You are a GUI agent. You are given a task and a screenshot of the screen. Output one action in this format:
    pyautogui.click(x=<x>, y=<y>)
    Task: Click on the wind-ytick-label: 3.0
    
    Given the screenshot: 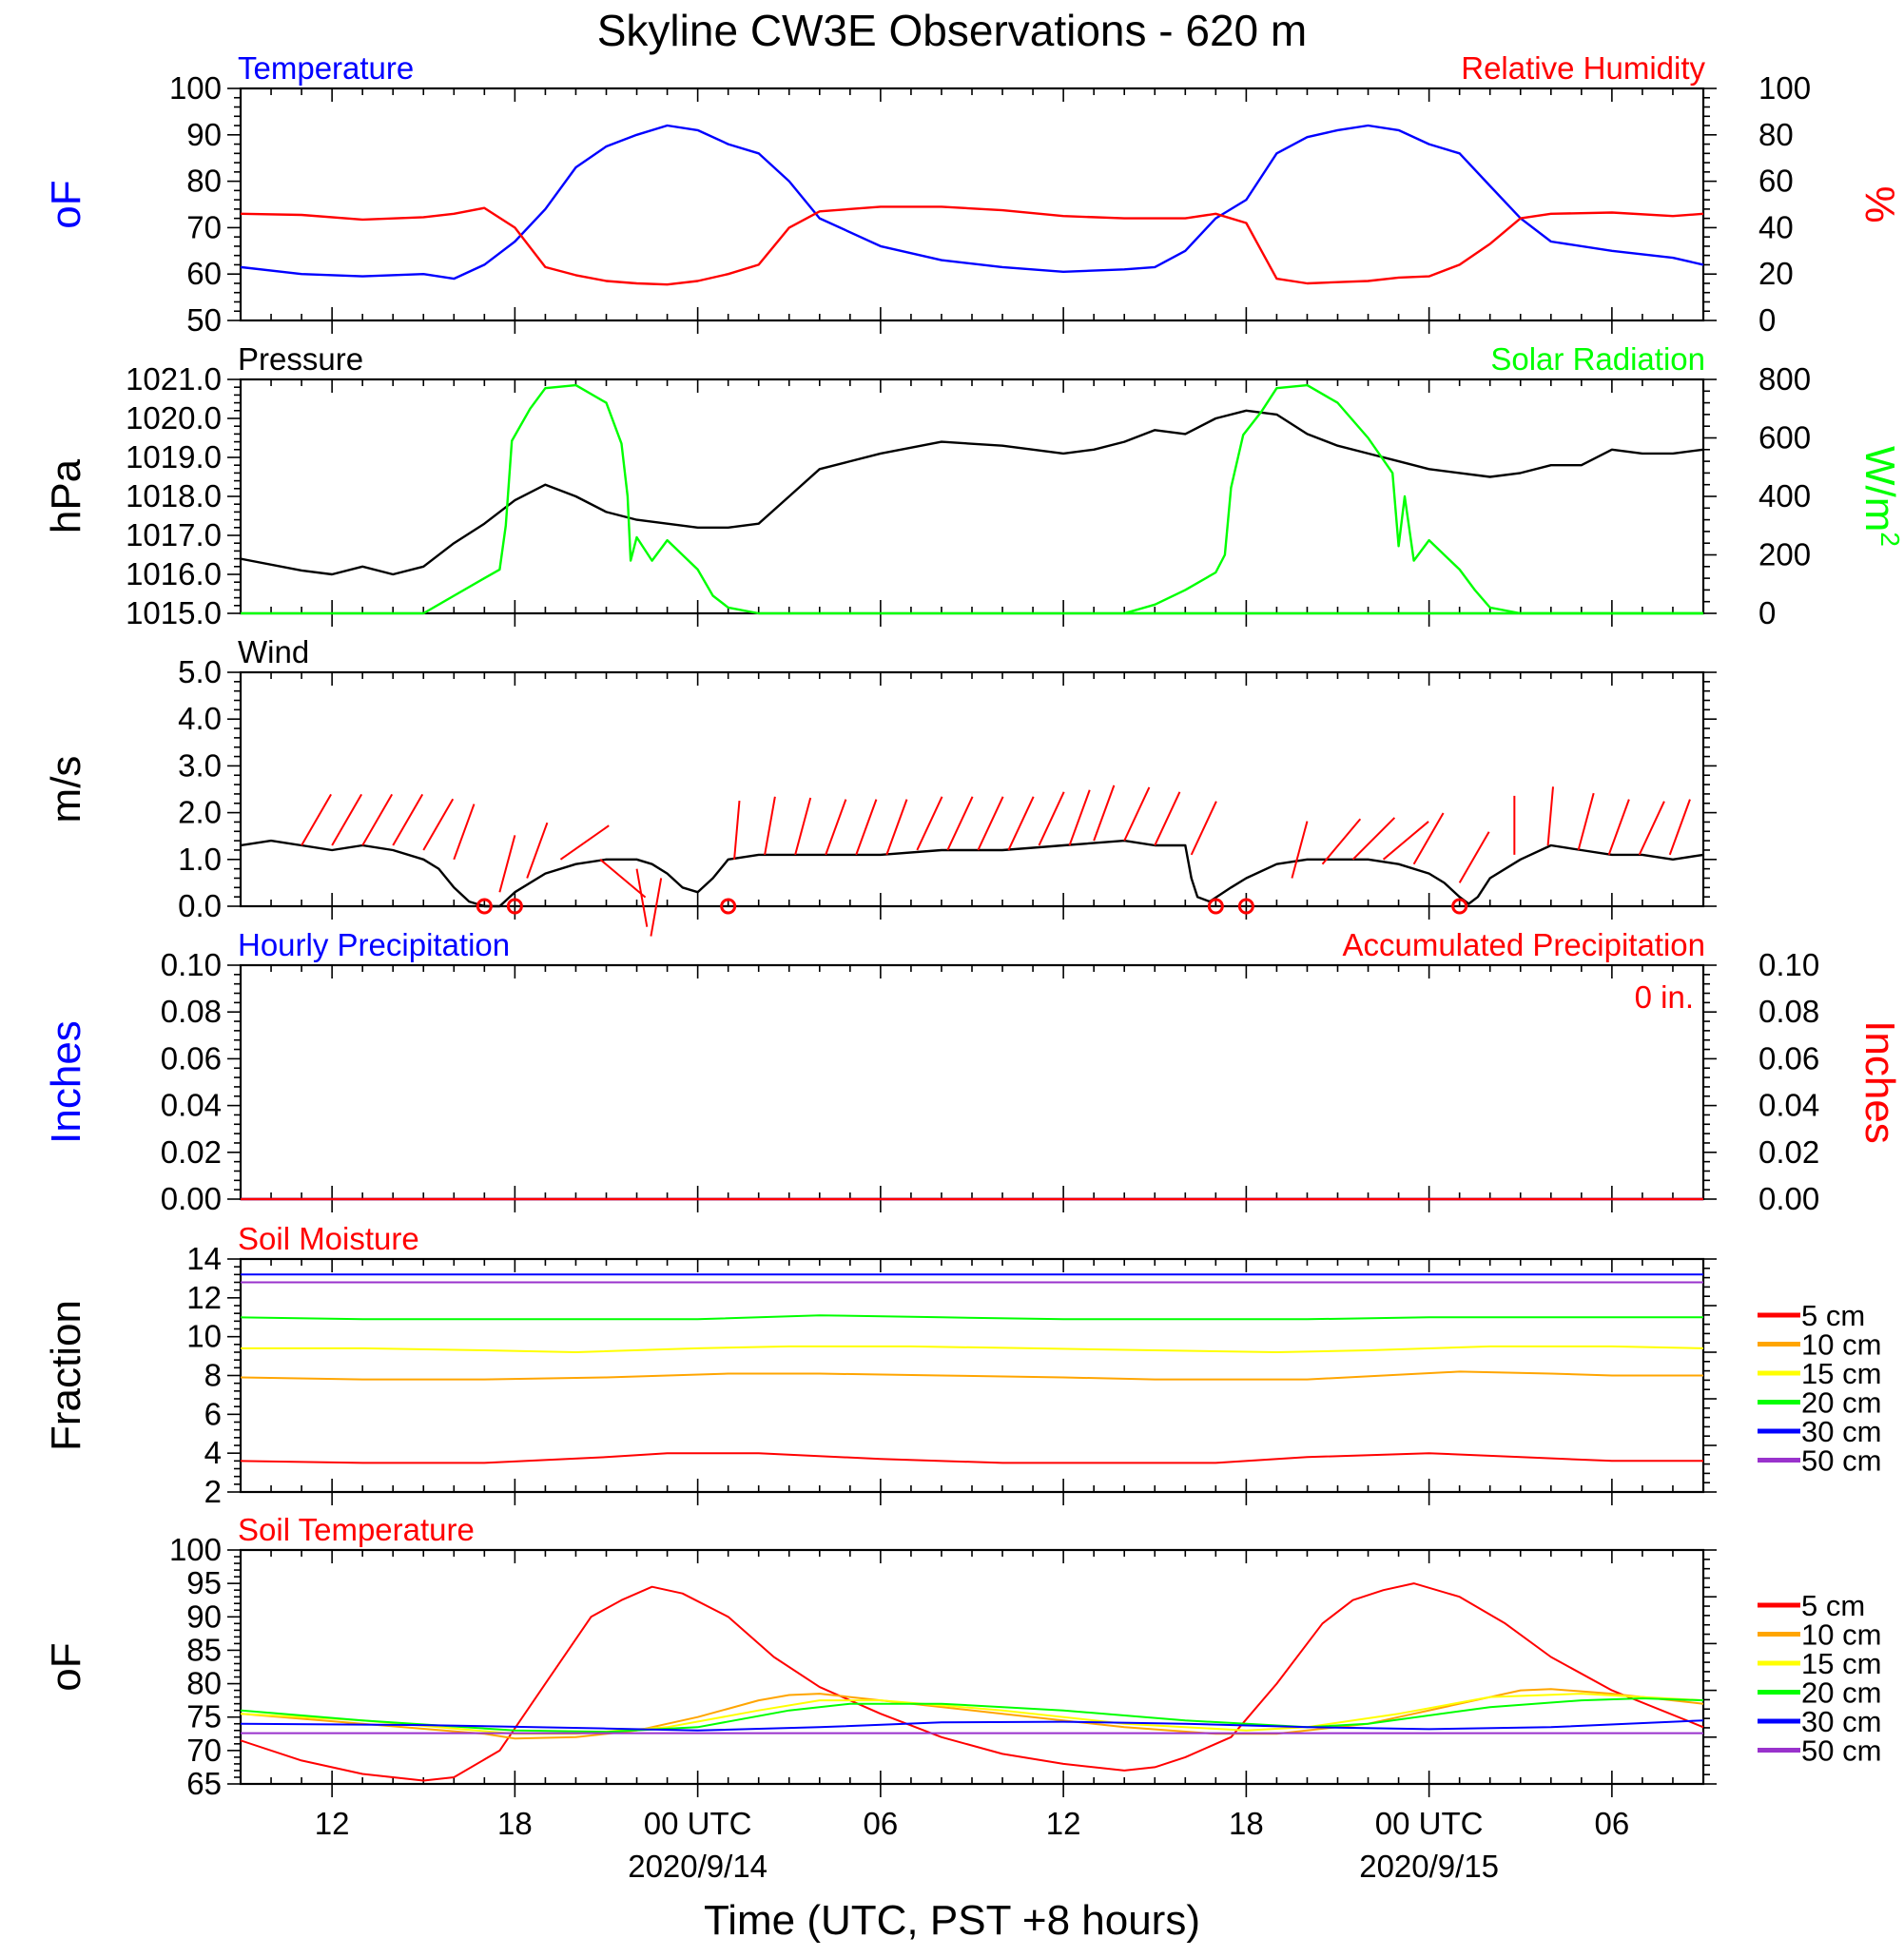 What is the action you would take?
    pyautogui.click(x=200, y=765)
    